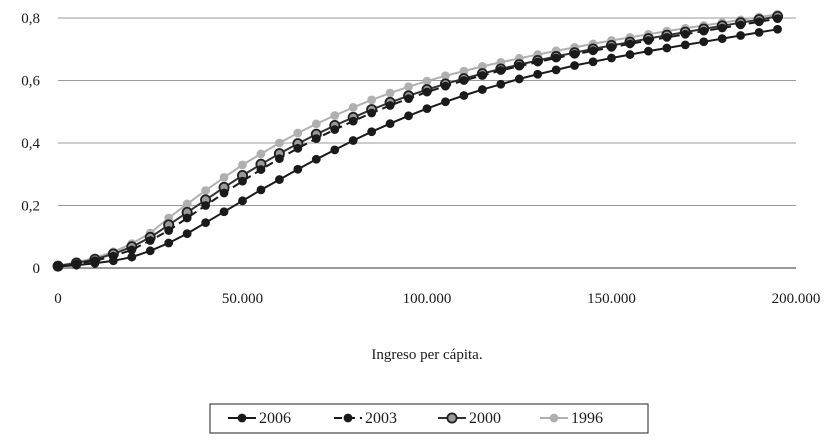 This screenshot has height=447, width=835. Describe the element at coordinates (381, 418) in the screenshot. I see `legend-label: 2003` at that location.